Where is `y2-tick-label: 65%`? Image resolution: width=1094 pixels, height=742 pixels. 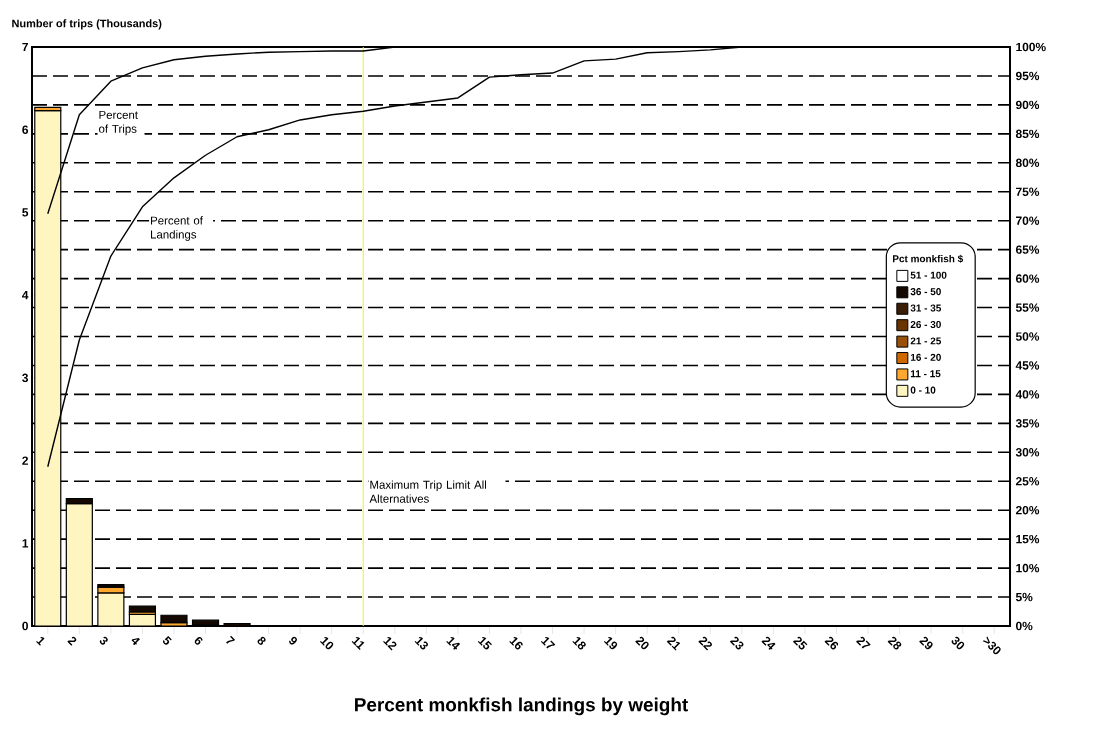 y2-tick-label: 65% is located at coordinates (1027, 249).